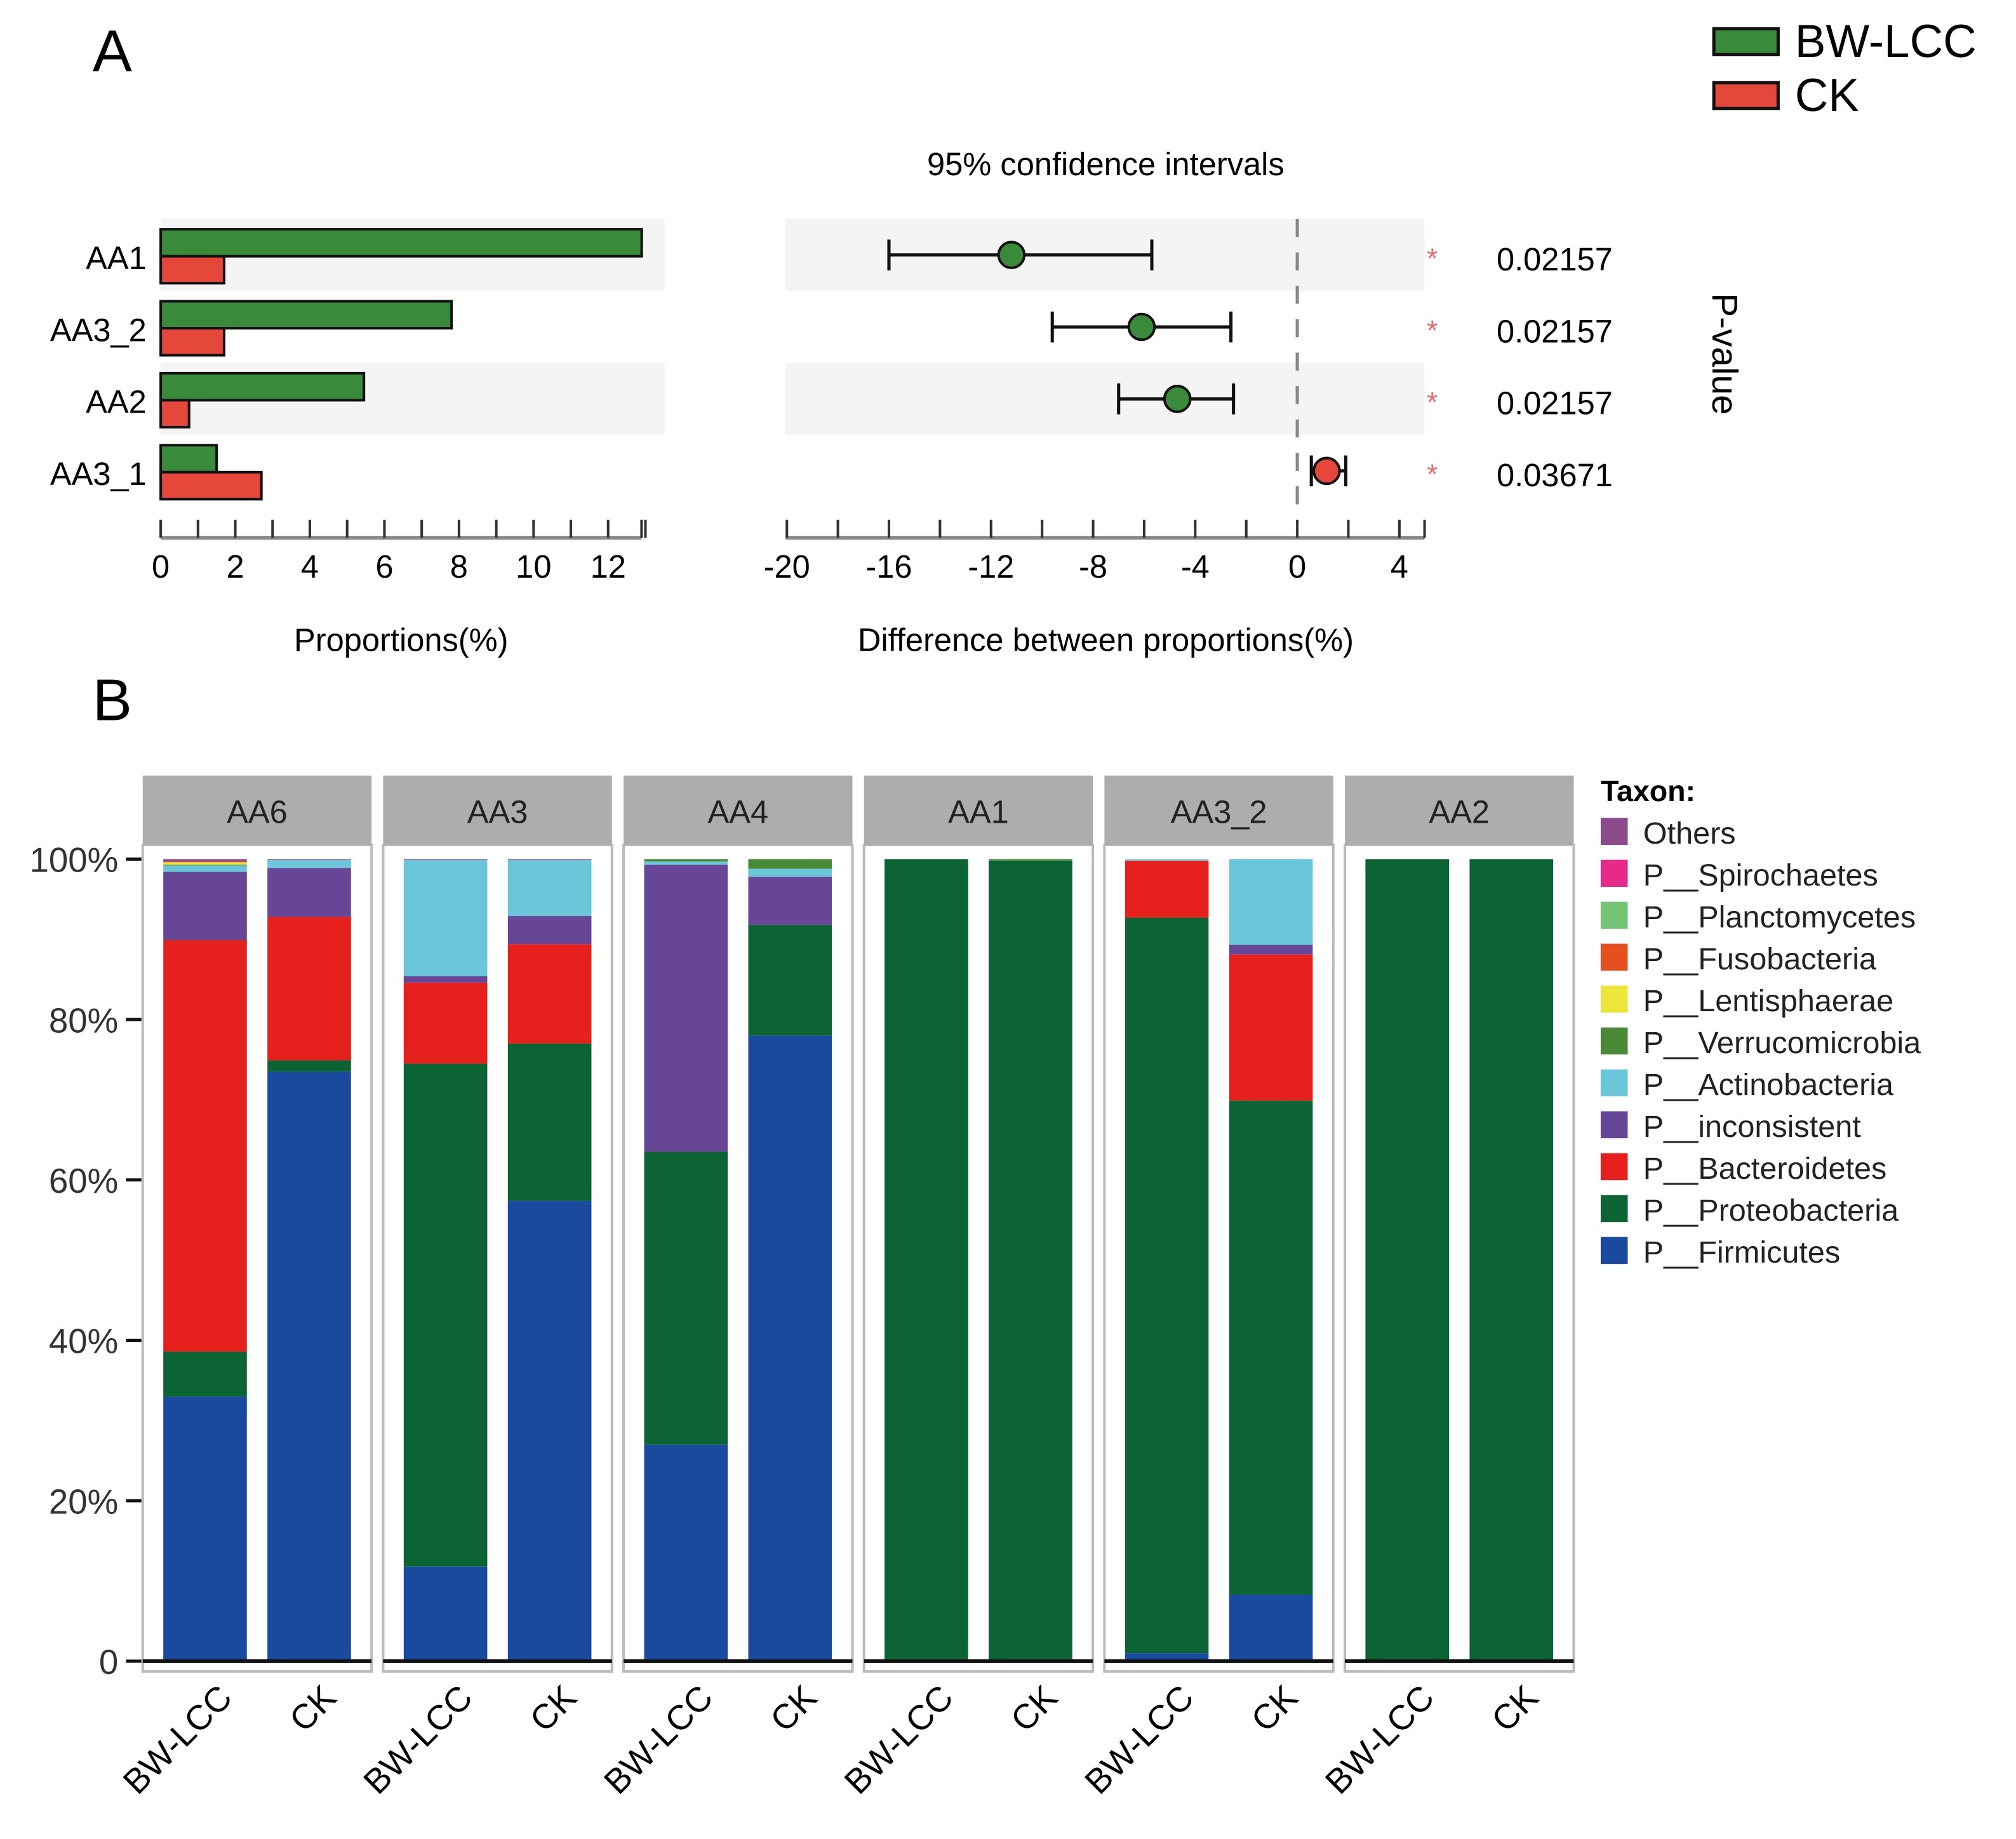 Image resolution: width=2016 pixels, height=1839 pixels. What do you see at coordinates (1746, 42) in the screenshot?
I see `legend-swatch-bw-lcc` at bounding box center [1746, 42].